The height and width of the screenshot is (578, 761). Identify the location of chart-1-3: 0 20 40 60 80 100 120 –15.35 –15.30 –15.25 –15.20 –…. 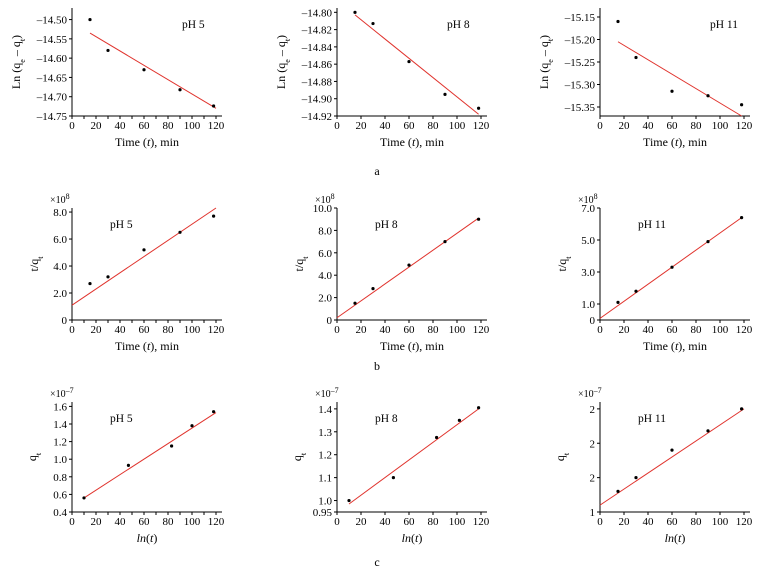
(645, 78).